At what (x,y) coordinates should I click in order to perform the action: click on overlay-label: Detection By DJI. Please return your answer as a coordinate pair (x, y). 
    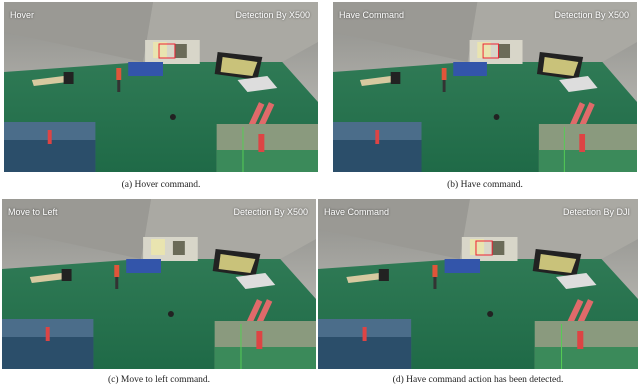
    Looking at the image, I should click on (596, 212).